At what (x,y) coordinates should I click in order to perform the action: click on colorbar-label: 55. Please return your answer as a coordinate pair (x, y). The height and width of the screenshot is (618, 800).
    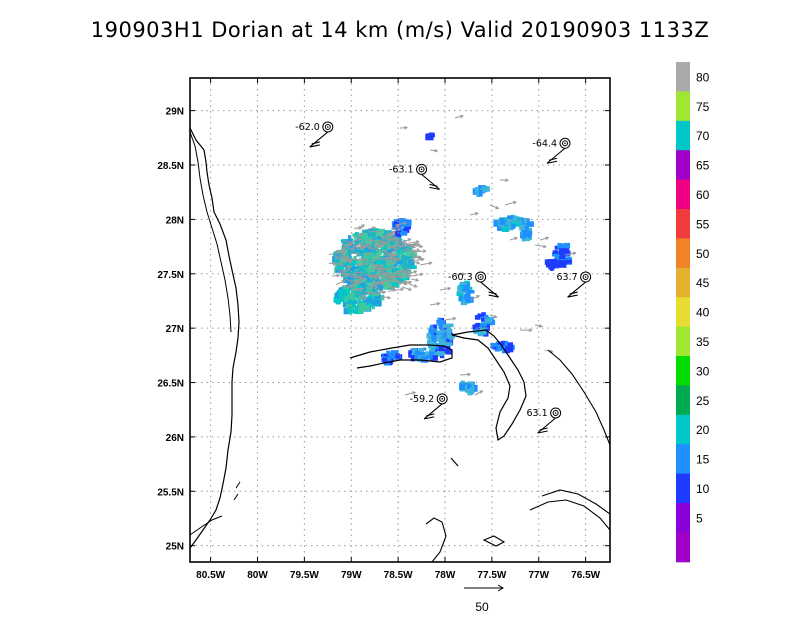
    Looking at the image, I should click on (703, 224).